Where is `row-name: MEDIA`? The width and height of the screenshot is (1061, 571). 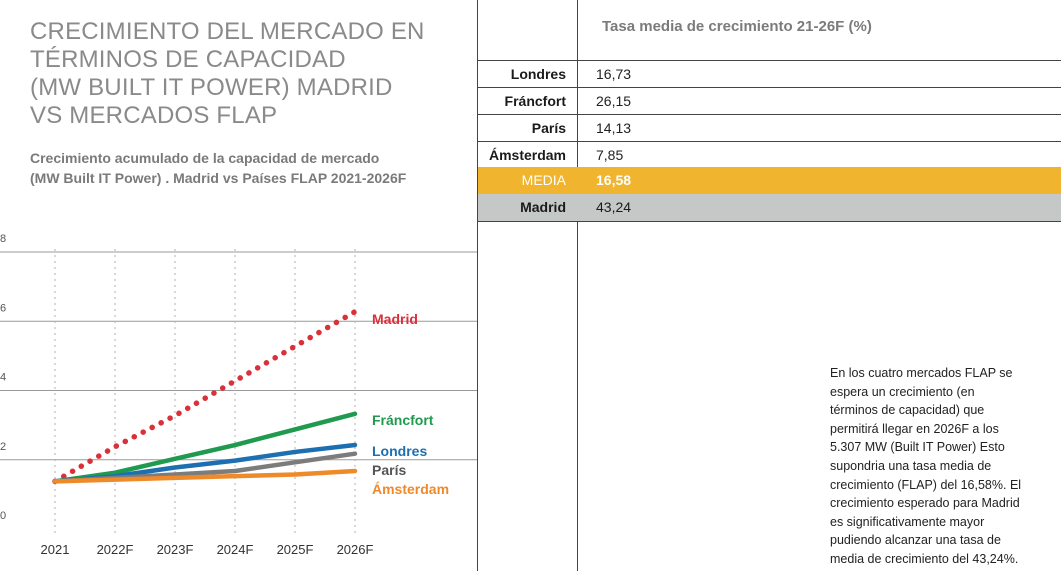 row-name: MEDIA is located at coordinates (543, 180).